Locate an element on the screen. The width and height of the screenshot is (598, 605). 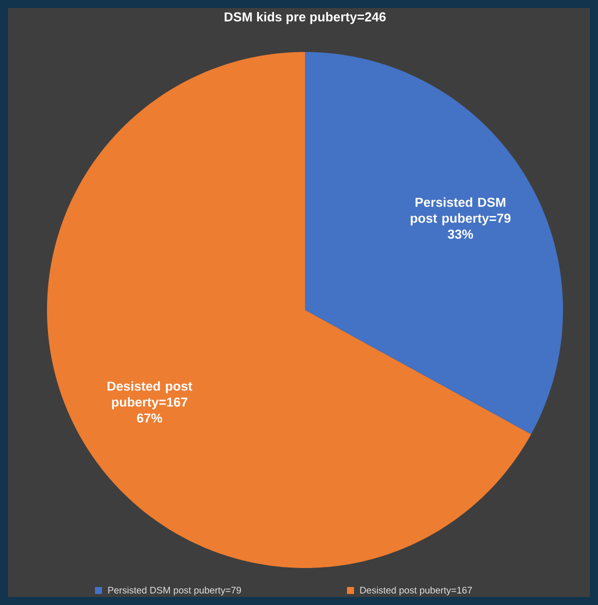
data-label: 33% is located at coordinates (461, 234).